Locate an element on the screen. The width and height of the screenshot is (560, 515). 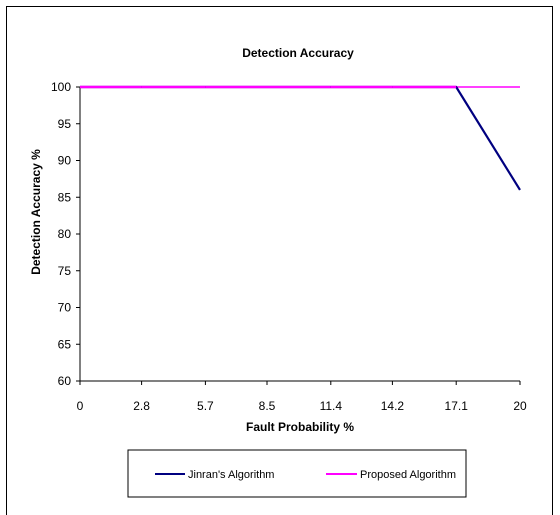
legend: Jinran's Algorithm Proposed Algorithm is located at coordinates (297, 473).